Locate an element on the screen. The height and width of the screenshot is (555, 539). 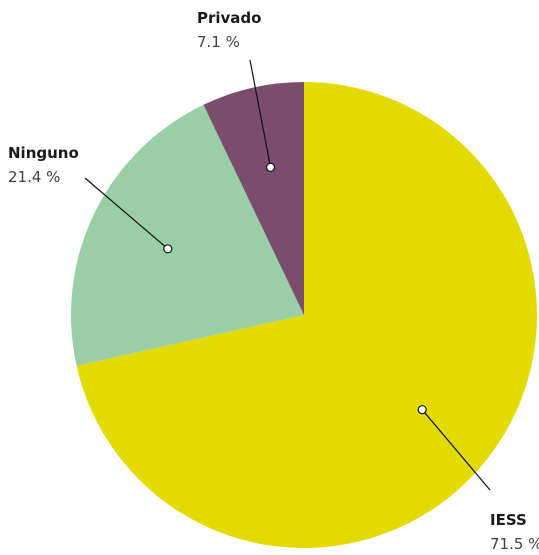
slice-label: Ninguno is located at coordinates (43, 153).